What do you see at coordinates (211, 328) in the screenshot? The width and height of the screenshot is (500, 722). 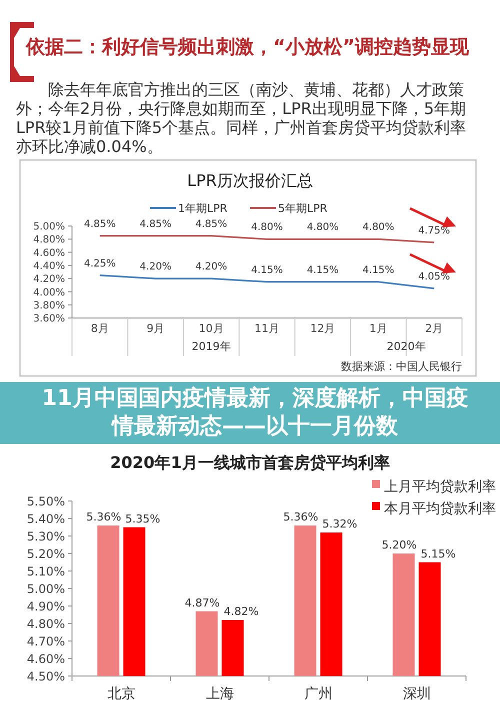 I see `x-tick-label: 10月` at bounding box center [211, 328].